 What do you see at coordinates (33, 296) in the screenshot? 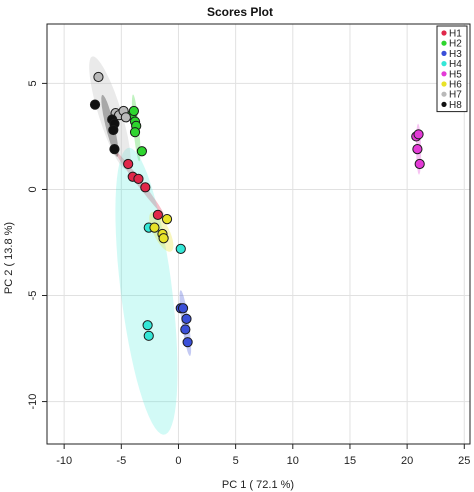
I see `y-tick-label: -5` at bounding box center [33, 296].